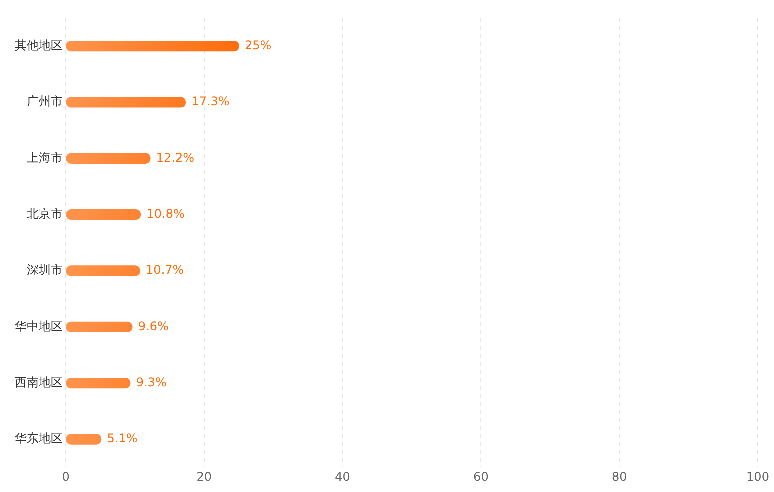  I want to click on y-tick-label: 广州市, so click(45, 101).